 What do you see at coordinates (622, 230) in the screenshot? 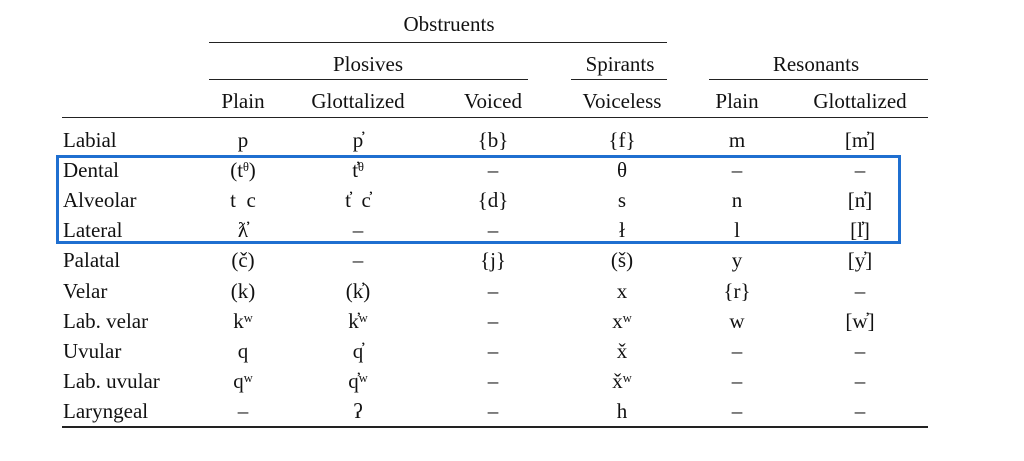
I see `table-cell: ł` at bounding box center [622, 230].